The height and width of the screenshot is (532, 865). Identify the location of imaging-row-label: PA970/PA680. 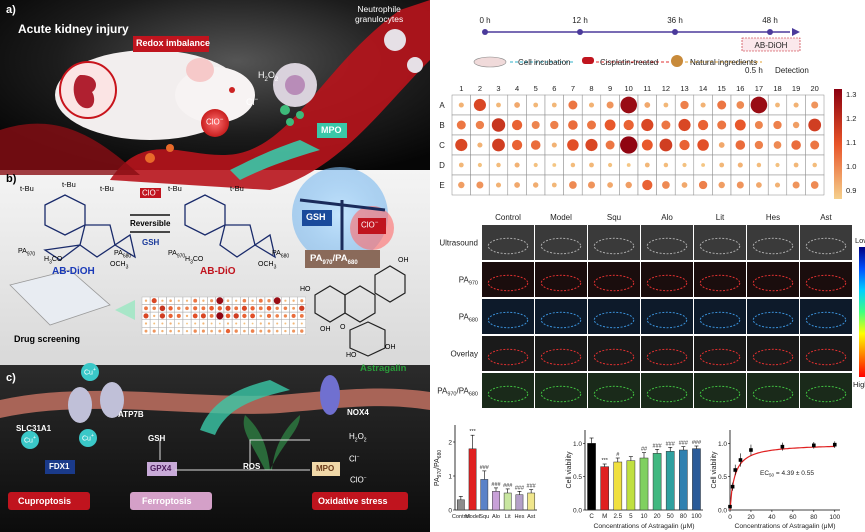
(457, 392).